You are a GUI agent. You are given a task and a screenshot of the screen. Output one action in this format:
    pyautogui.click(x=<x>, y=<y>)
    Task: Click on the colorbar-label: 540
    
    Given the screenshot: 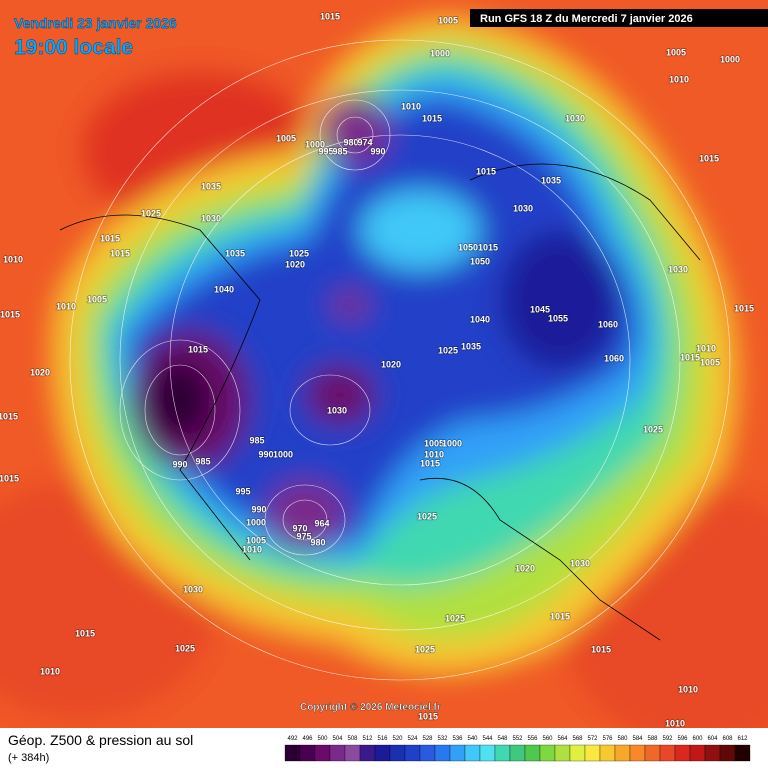 What is the action you would take?
    pyautogui.click(x=472, y=739)
    